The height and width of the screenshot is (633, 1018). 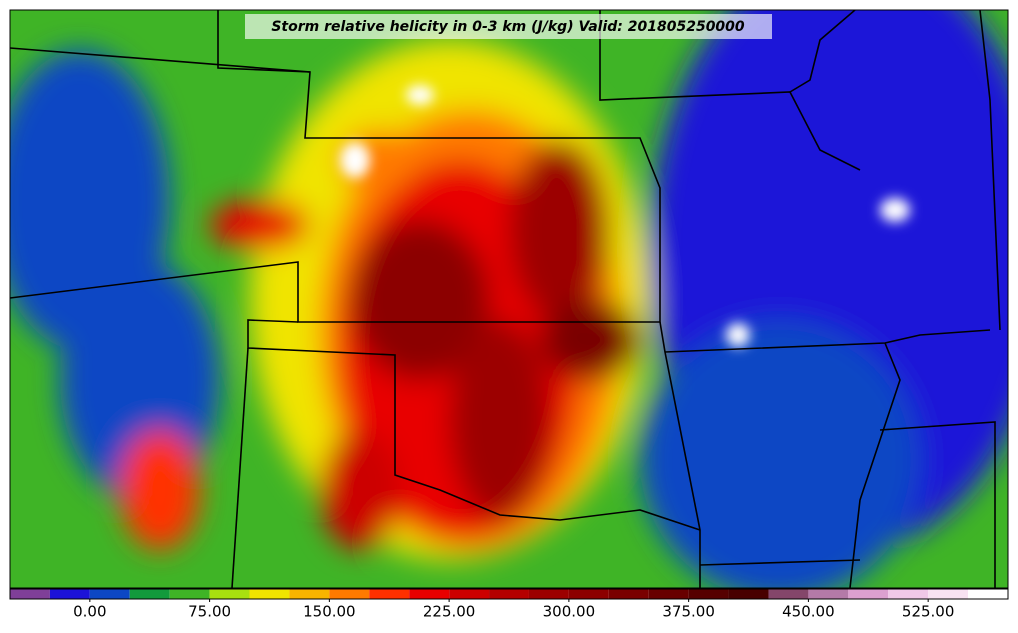 What do you see at coordinates (808, 612) in the screenshot?
I see `colorbar-tick-label: 450.00` at bounding box center [808, 612].